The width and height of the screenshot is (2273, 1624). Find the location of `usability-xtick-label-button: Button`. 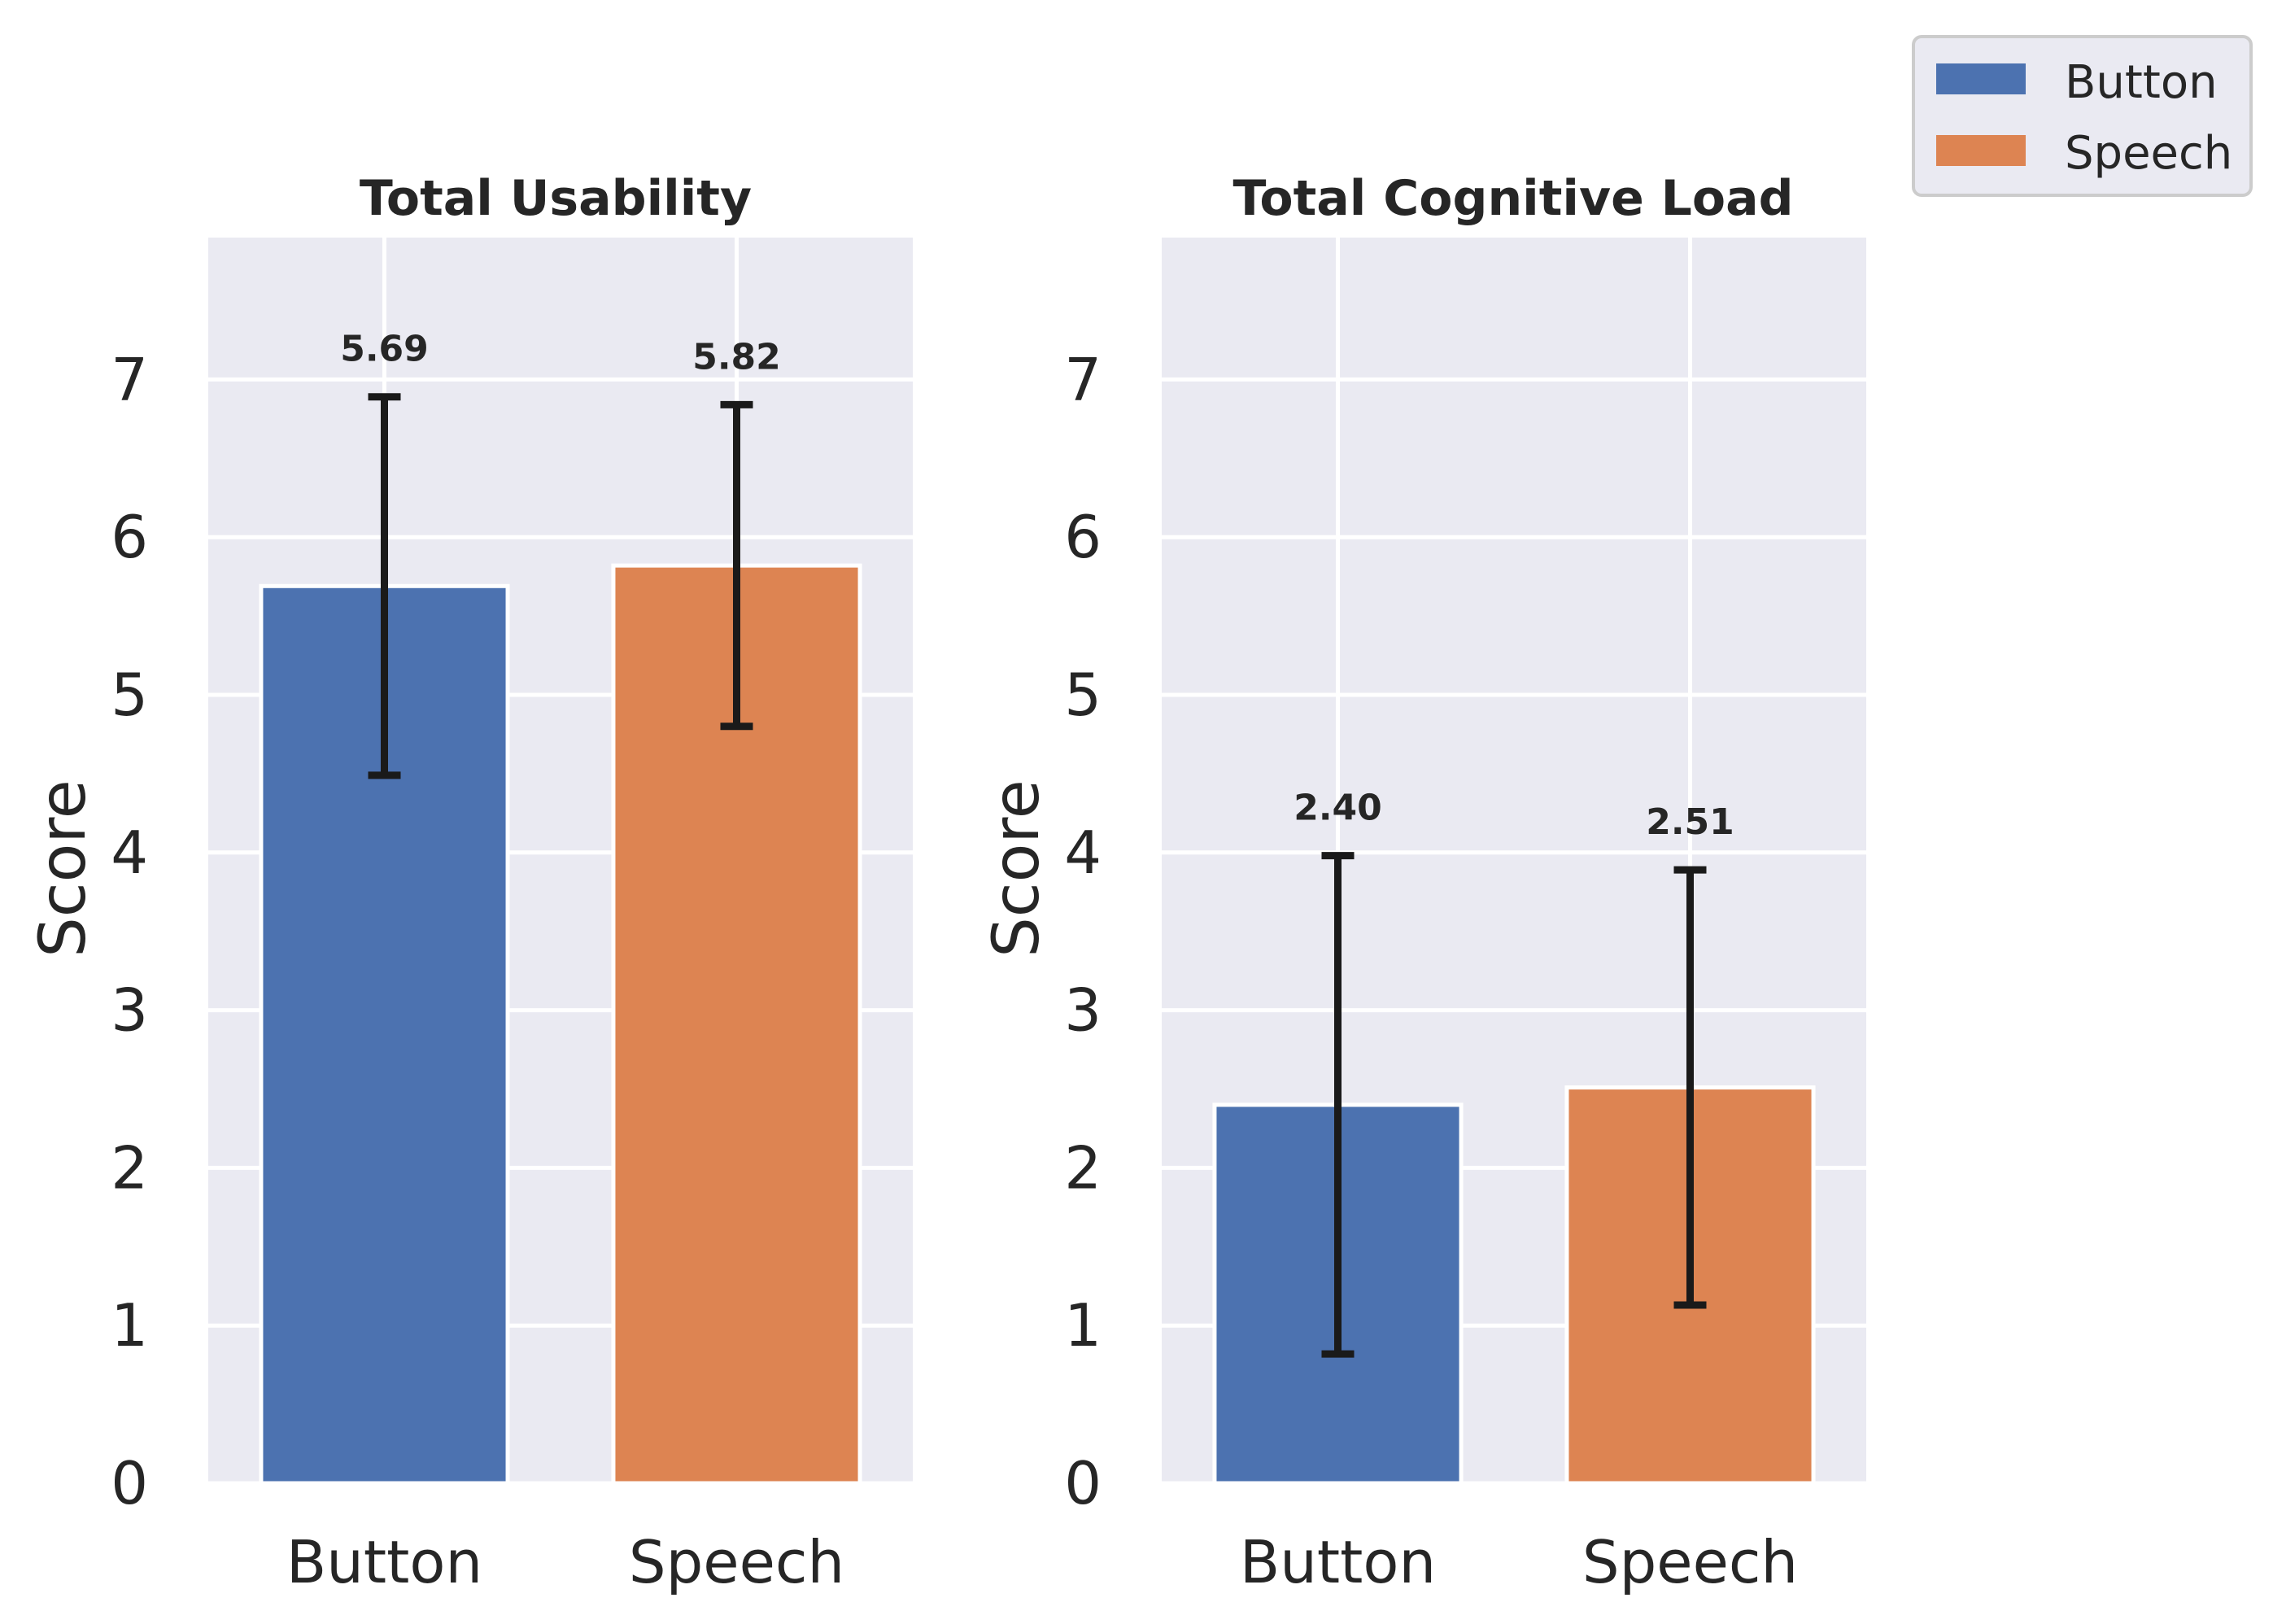

usability-xtick-label-button: Button is located at coordinates (384, 1562).